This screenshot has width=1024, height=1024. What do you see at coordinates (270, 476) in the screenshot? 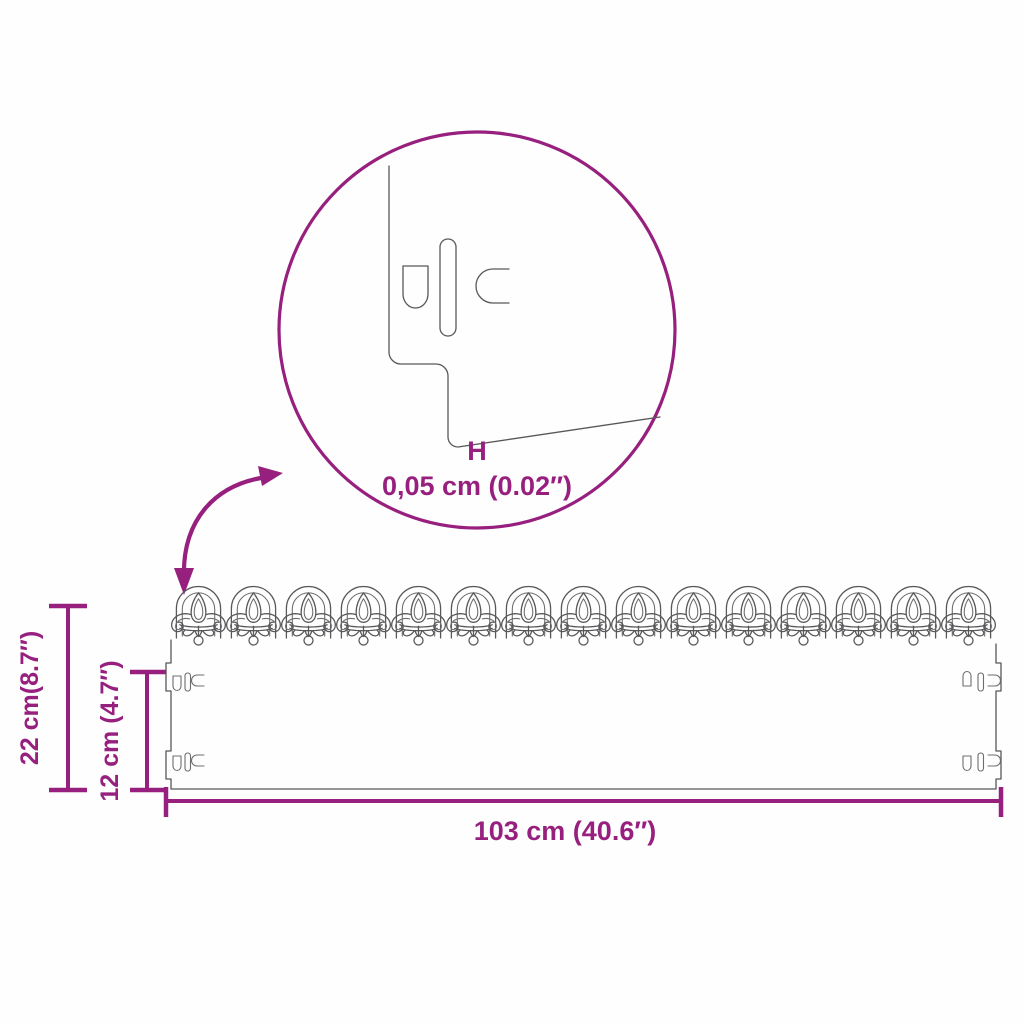
I see `arrow-head-upper` at bounding box center [270, 476].